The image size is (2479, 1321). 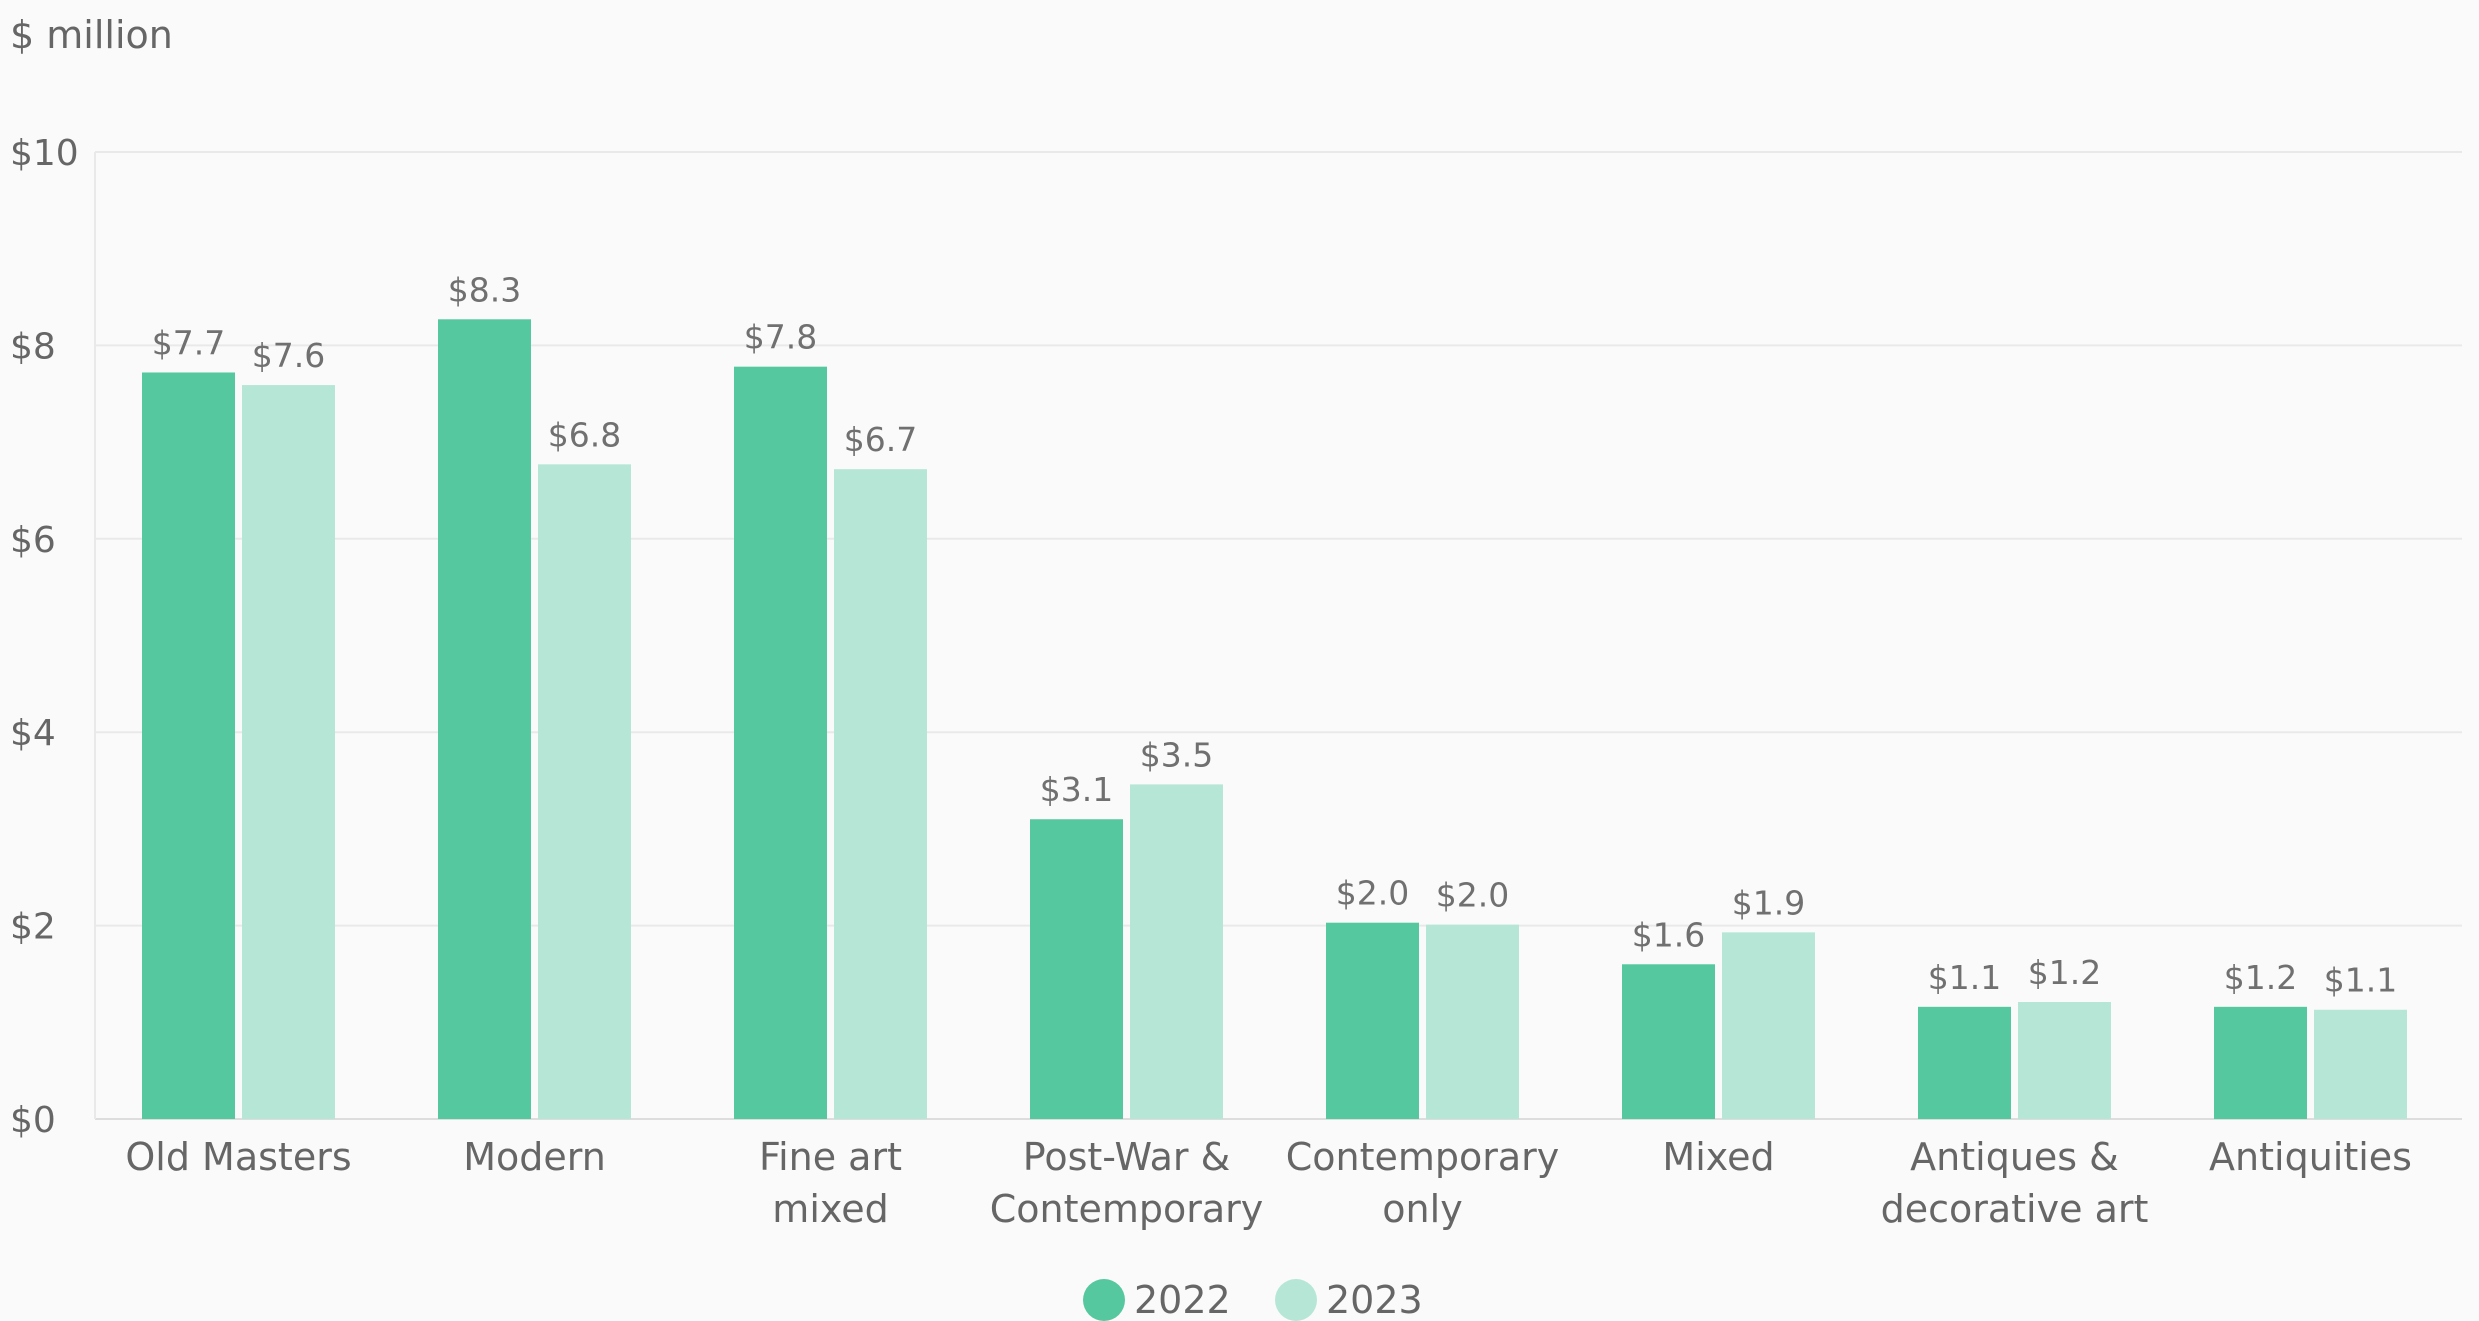 I want to click on legend-swatch-2023, so click(x=1296, y=1300).